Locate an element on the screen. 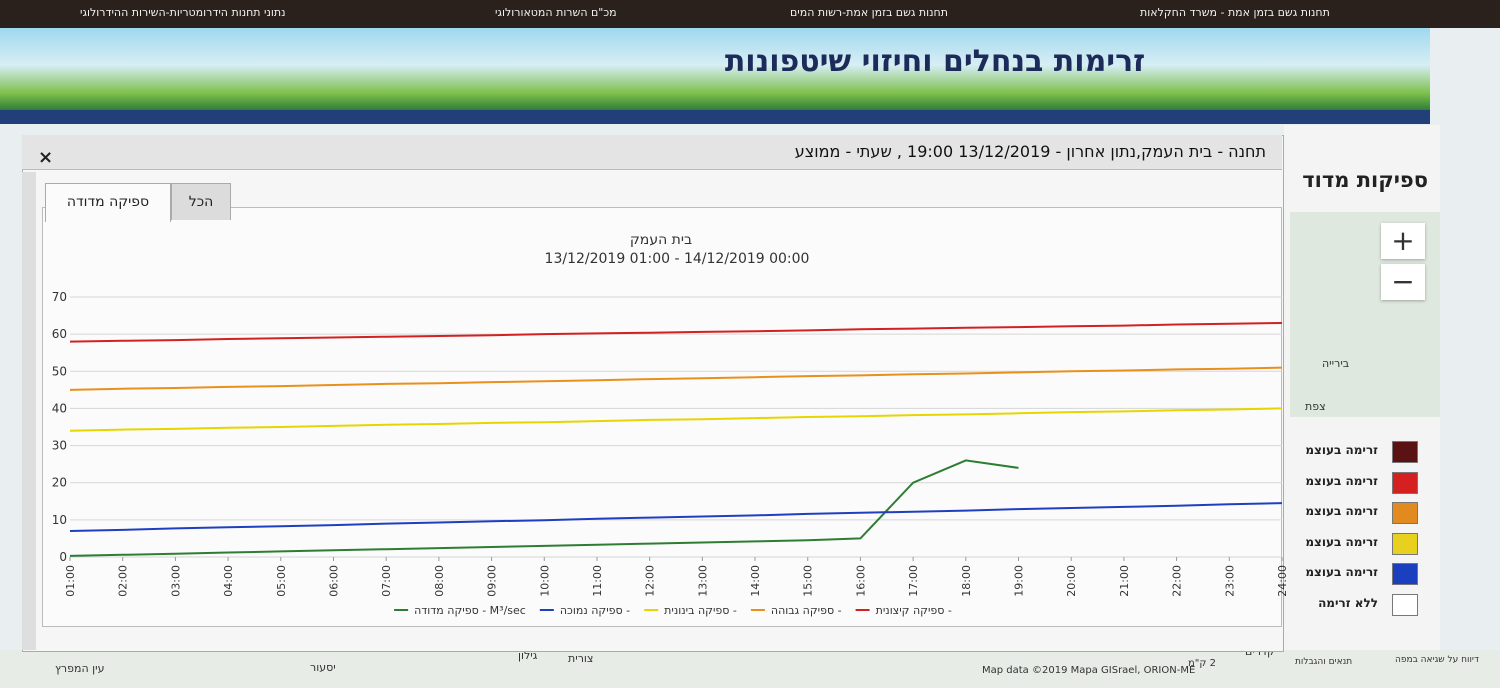  y-tick-label: 20 is located at coordinates (59, 483).